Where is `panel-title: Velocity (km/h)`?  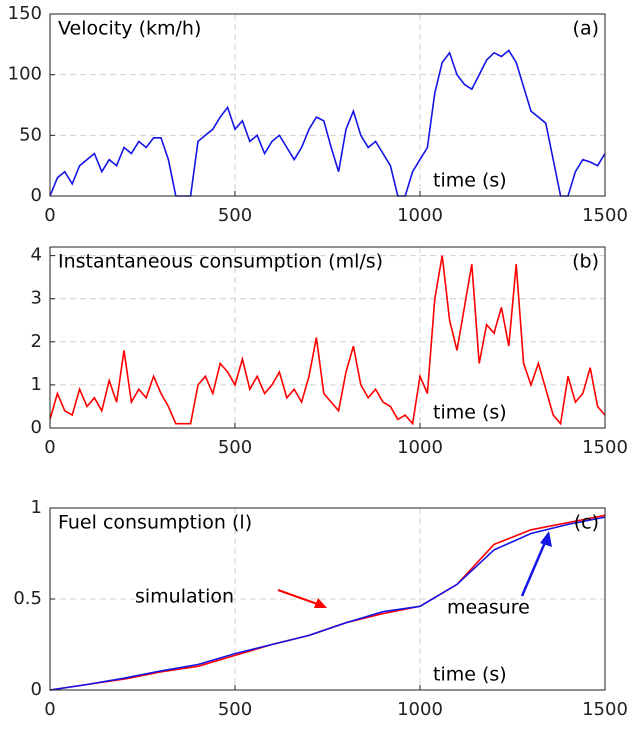
panel-title: Velocity (km/h) is located at coordinates (129, 29).